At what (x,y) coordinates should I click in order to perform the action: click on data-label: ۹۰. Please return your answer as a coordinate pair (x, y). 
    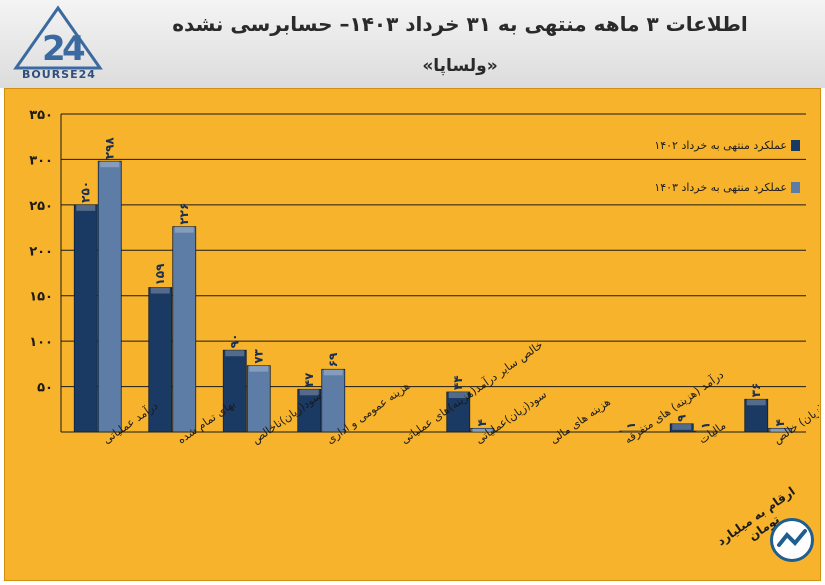
    Looking at the image, I should click on (235, 341).